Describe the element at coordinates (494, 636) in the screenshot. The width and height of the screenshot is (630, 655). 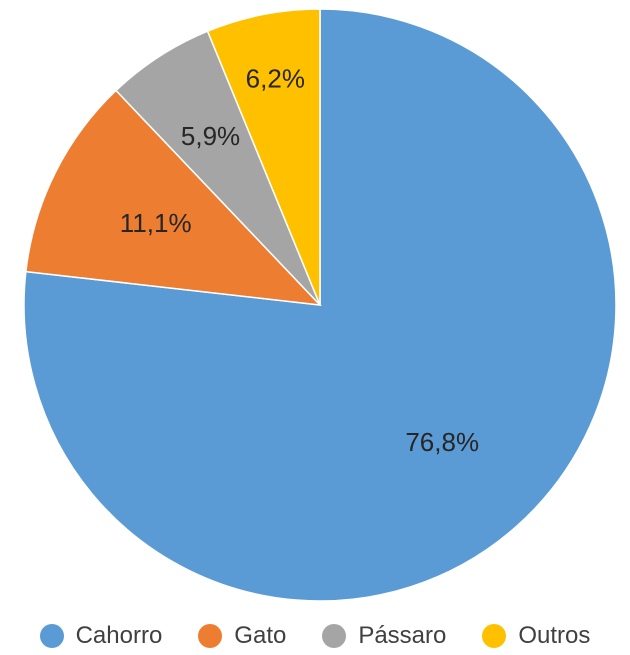
I see `legend-swatch-outros` at that location.